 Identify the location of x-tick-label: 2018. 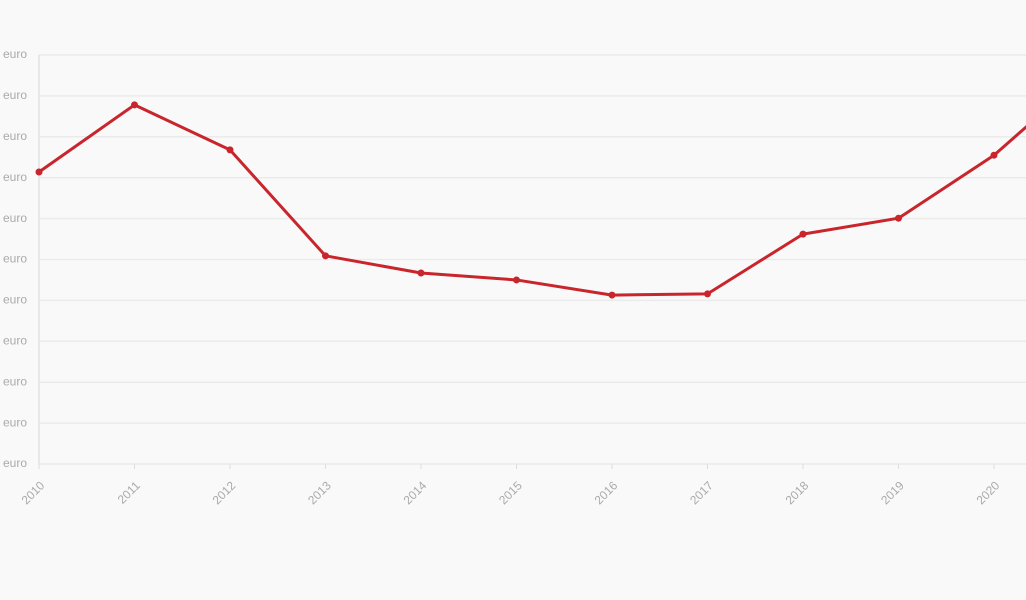
(797, 492).